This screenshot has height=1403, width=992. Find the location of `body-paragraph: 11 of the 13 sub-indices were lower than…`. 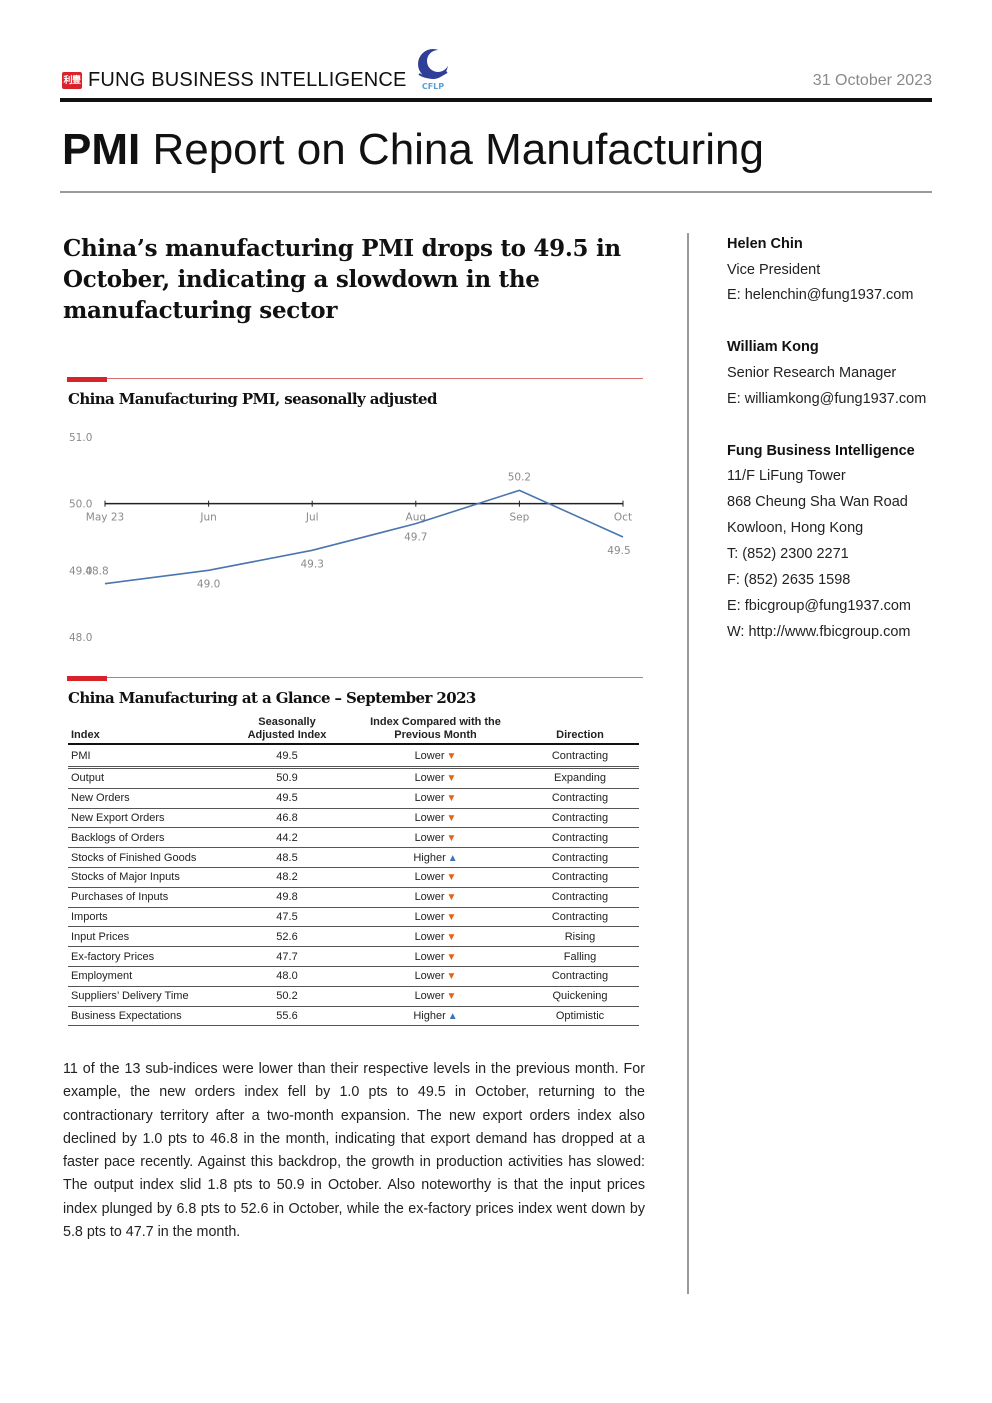

body-paragraph: 11 of the 13 sub-indices were lower than… is located at coordinates (354, 1151).